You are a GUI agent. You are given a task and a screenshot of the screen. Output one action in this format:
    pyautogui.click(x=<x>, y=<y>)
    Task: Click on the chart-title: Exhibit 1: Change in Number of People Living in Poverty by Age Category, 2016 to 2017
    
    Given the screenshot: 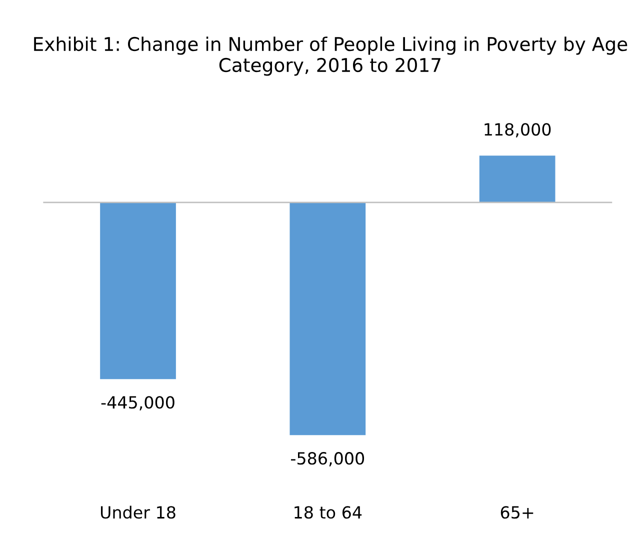 What is the action you would take?
    pyautogui.click(x=331, y=56)
    